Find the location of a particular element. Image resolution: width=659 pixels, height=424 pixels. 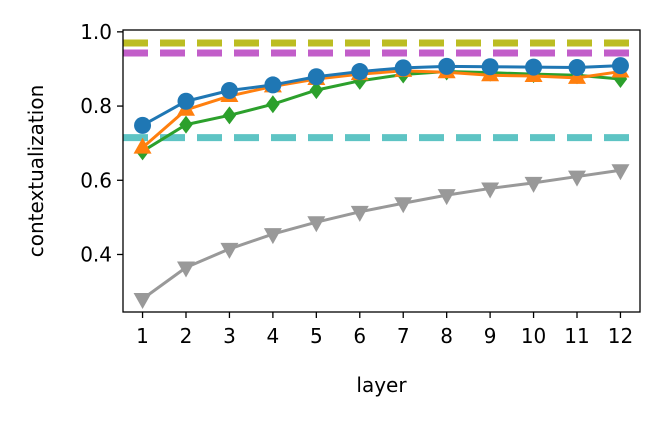

x-tick-label: 3 is located at coordinates (229, 336).